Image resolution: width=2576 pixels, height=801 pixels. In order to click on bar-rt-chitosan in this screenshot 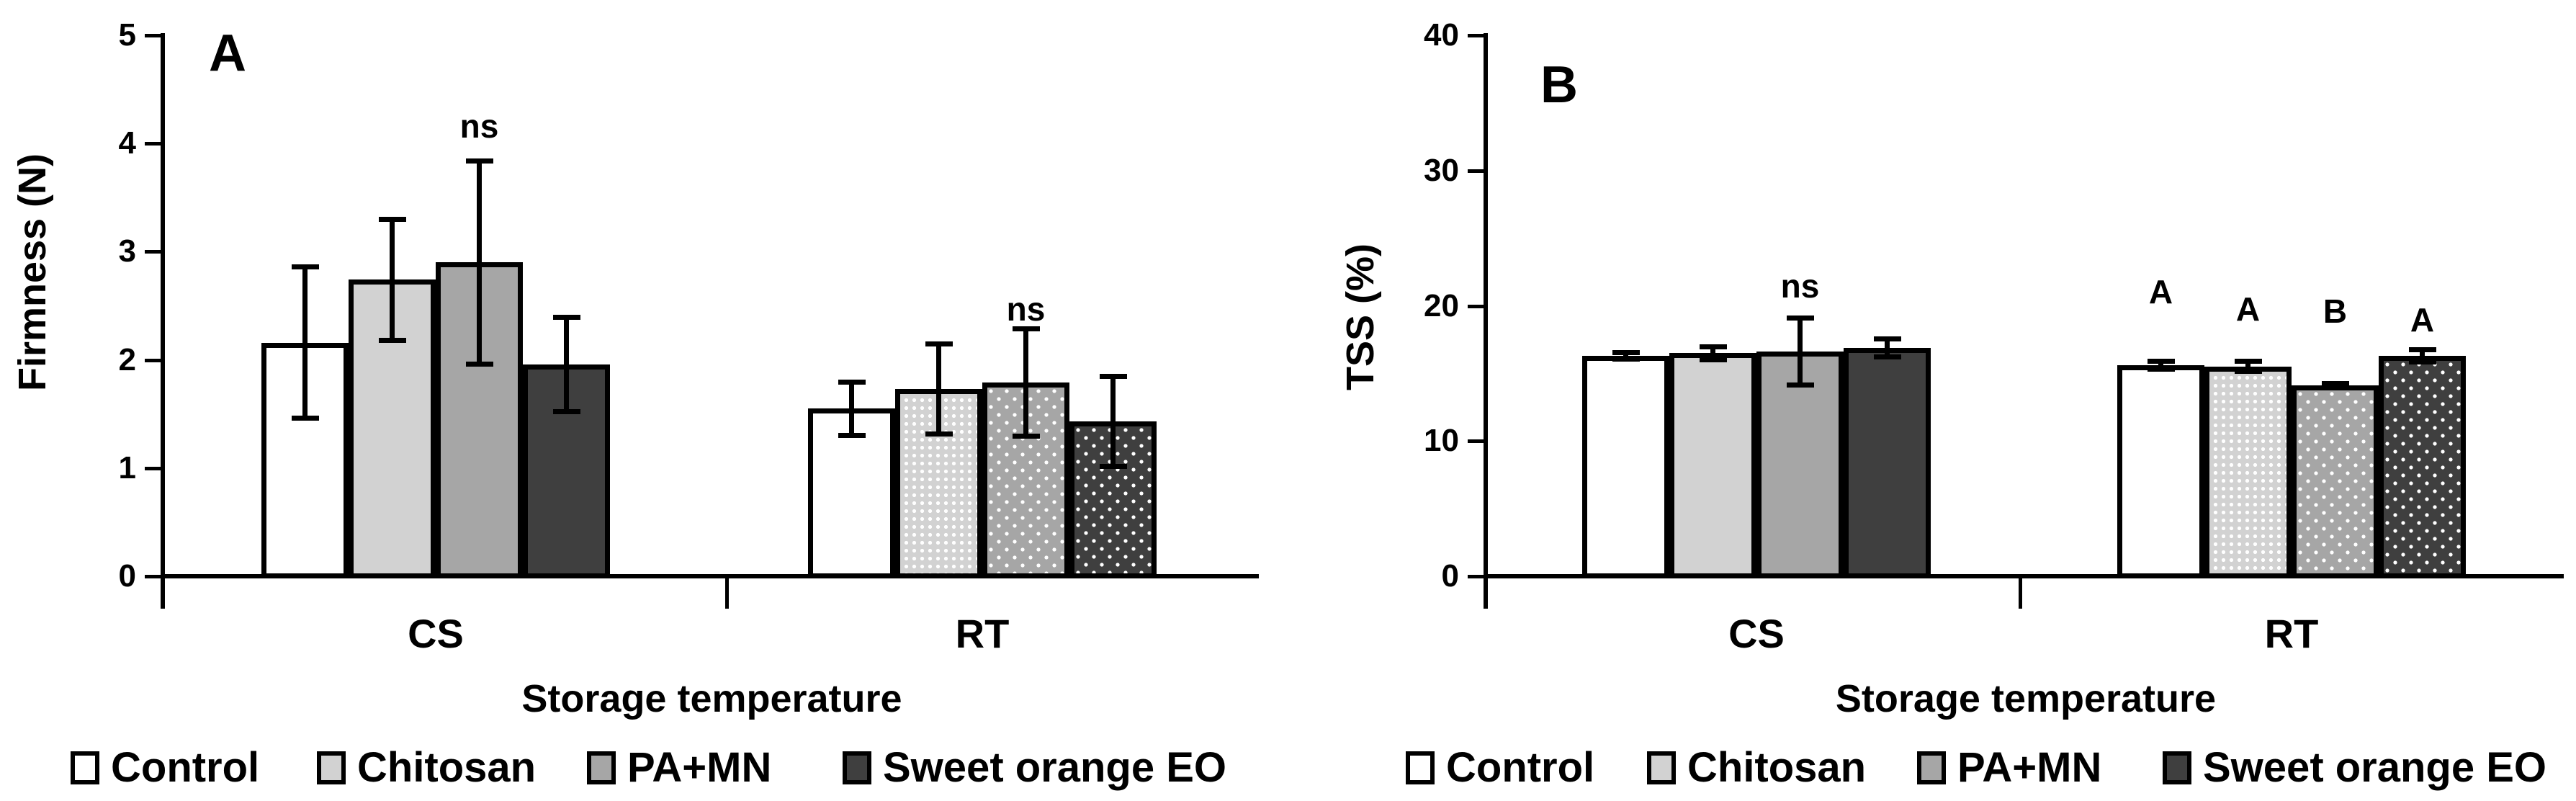, I will do `click(2248, 472)`.